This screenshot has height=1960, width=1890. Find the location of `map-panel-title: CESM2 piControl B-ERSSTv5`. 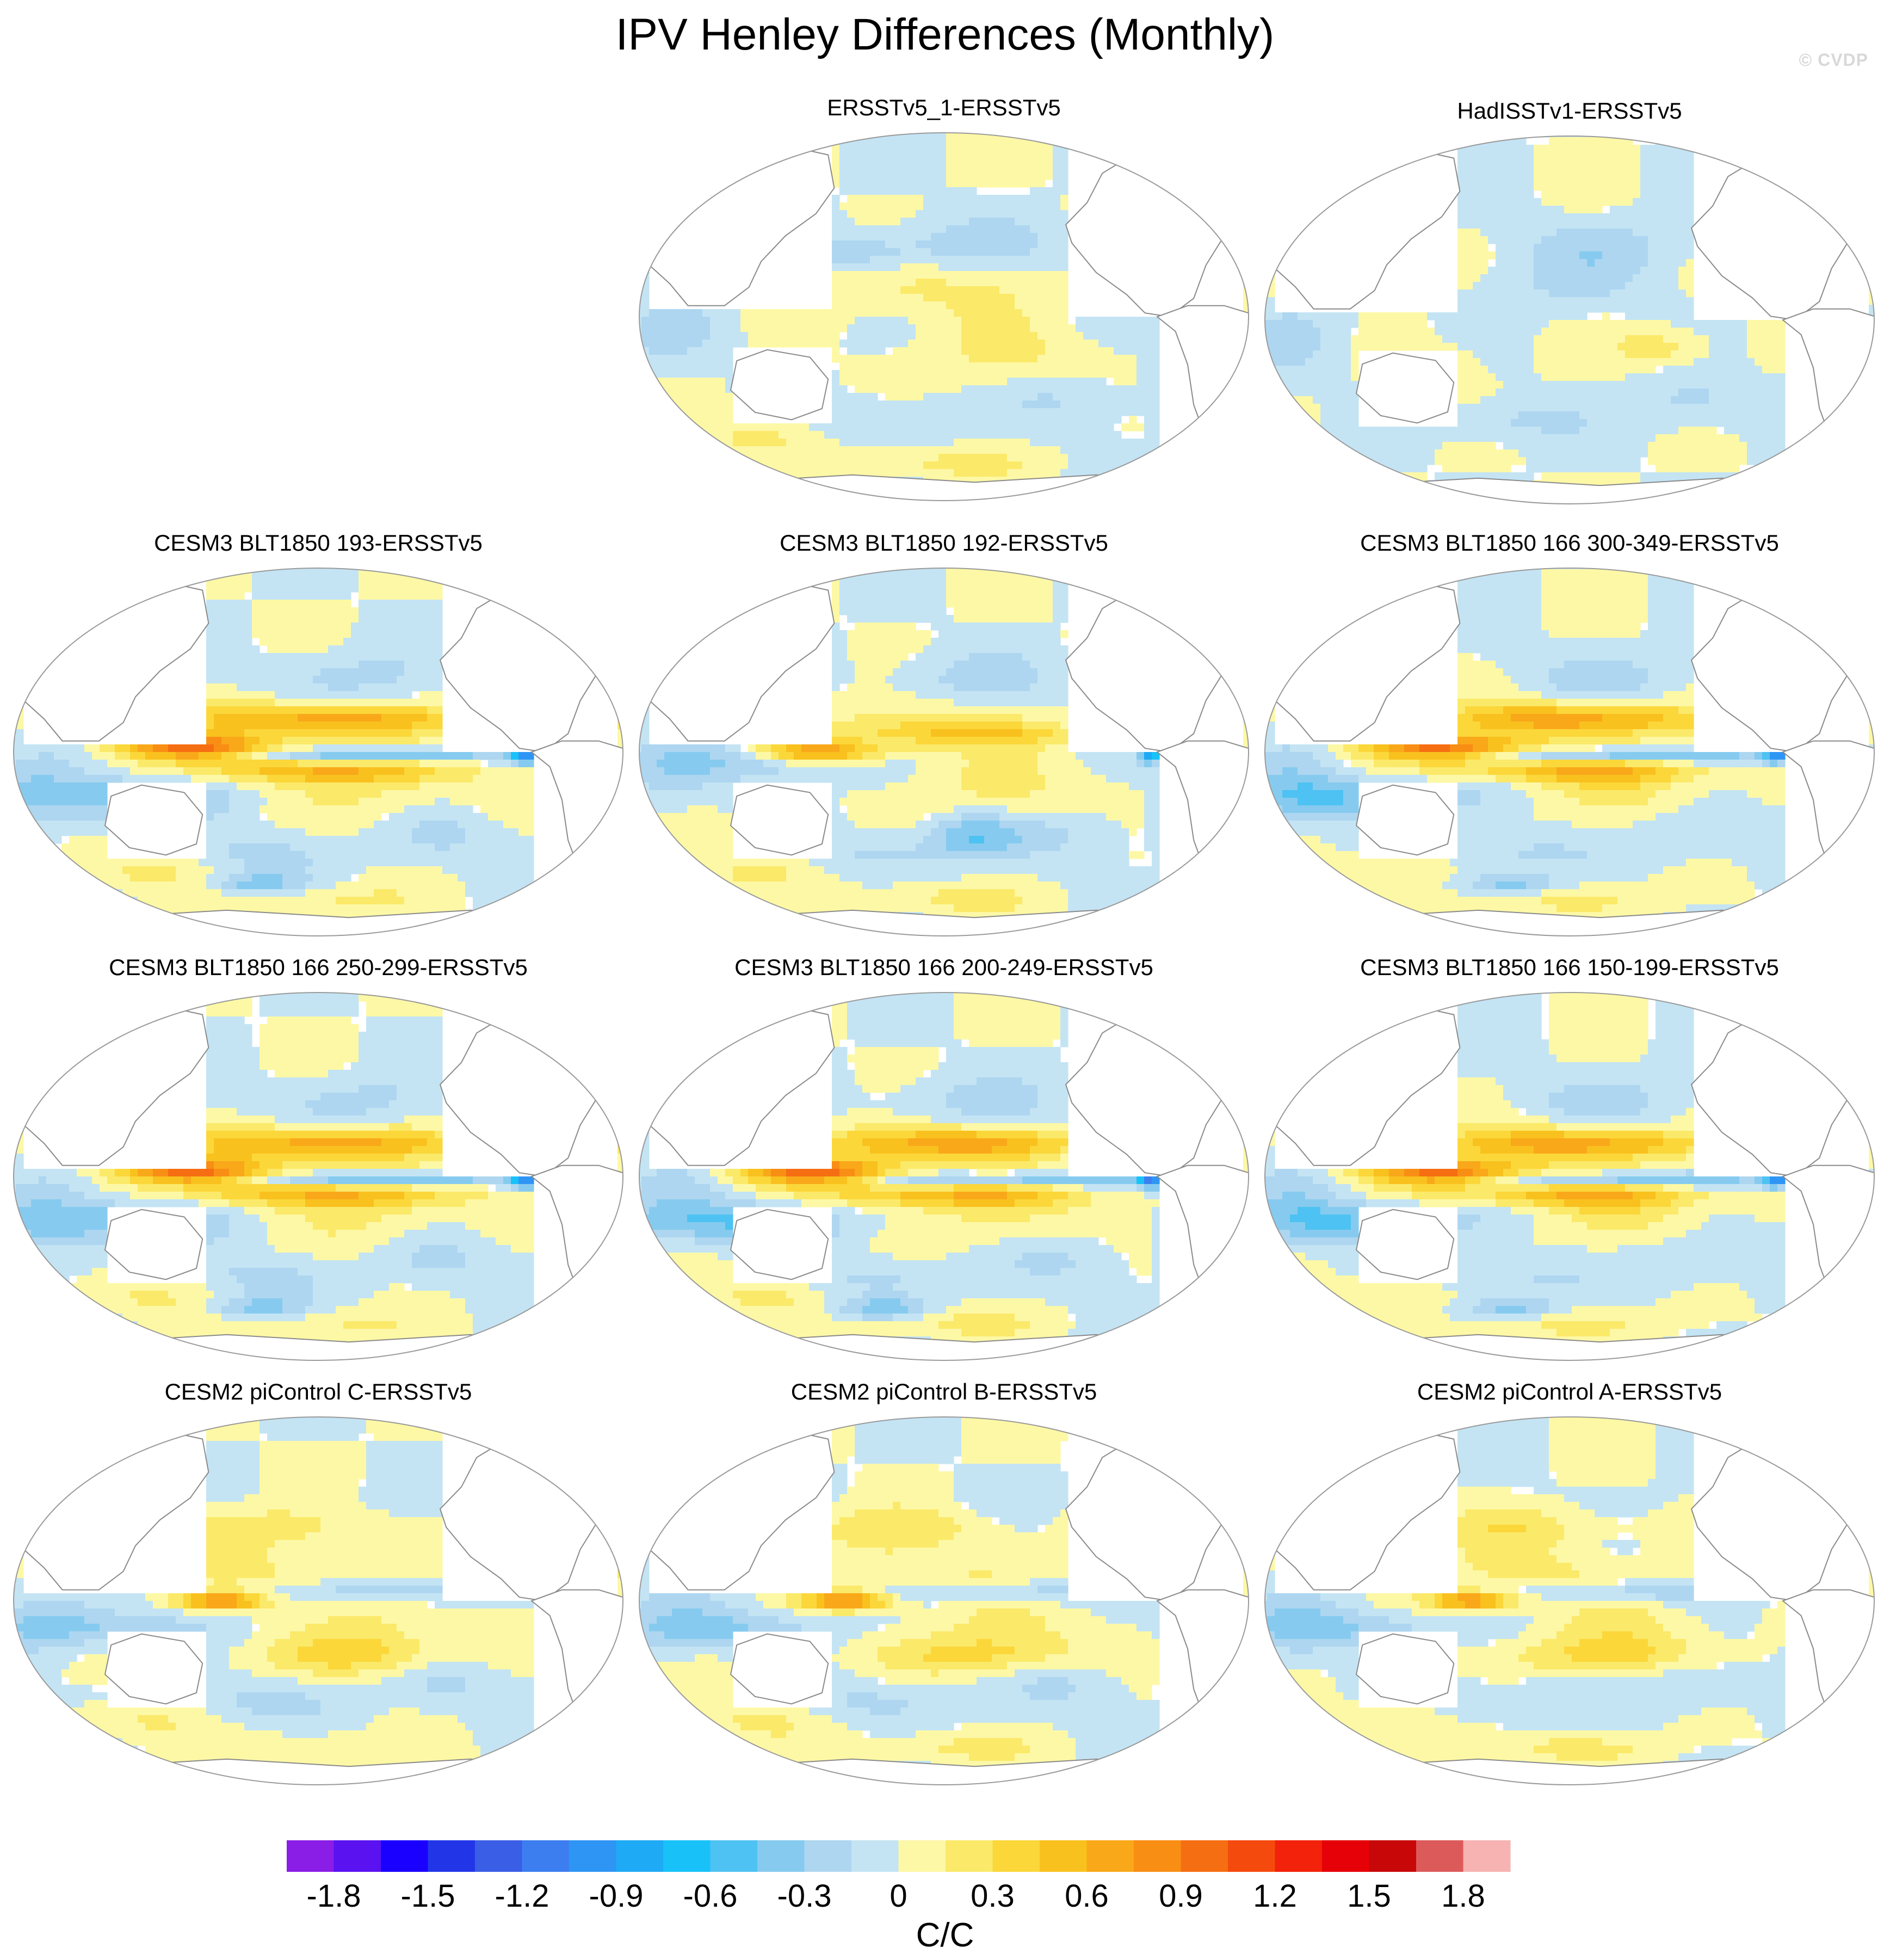

map-panel-title: CESM2 piControl B-ERSSTv5 is located at coordinates (944, 1392).